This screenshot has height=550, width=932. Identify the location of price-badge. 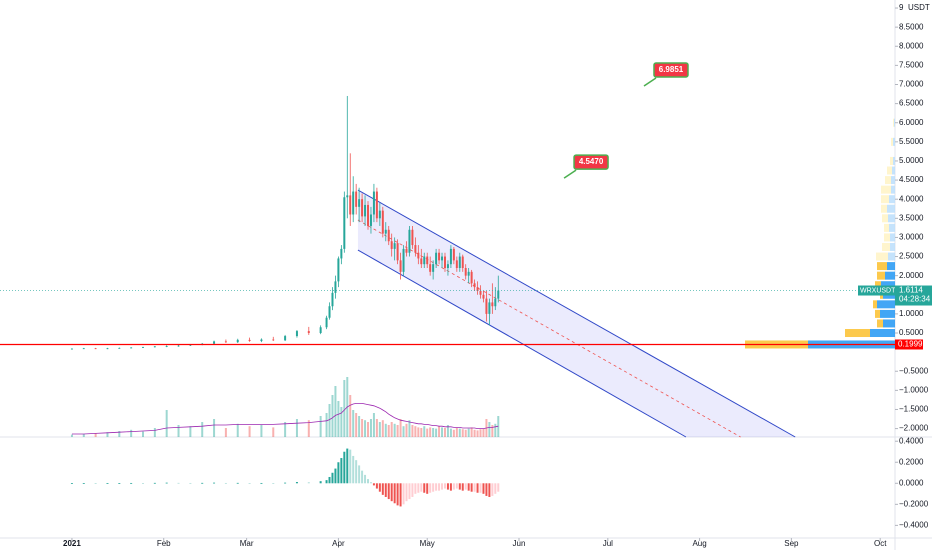
(913, 295).